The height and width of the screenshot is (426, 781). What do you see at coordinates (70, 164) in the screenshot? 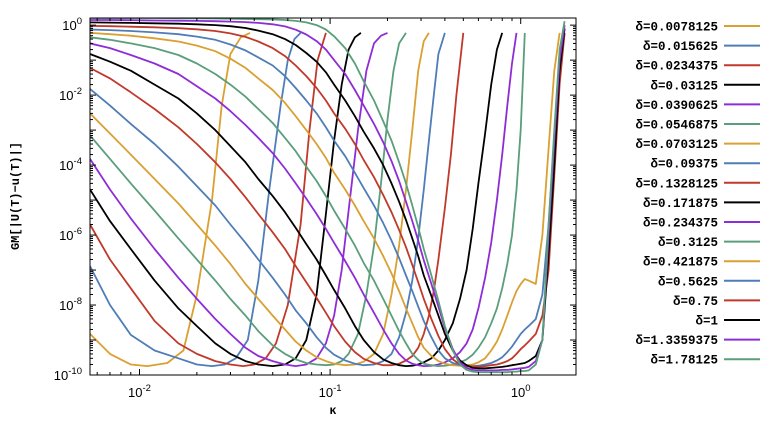
I see `y-tick-label: 10⁻⁴` at bounding box center [70, 164].